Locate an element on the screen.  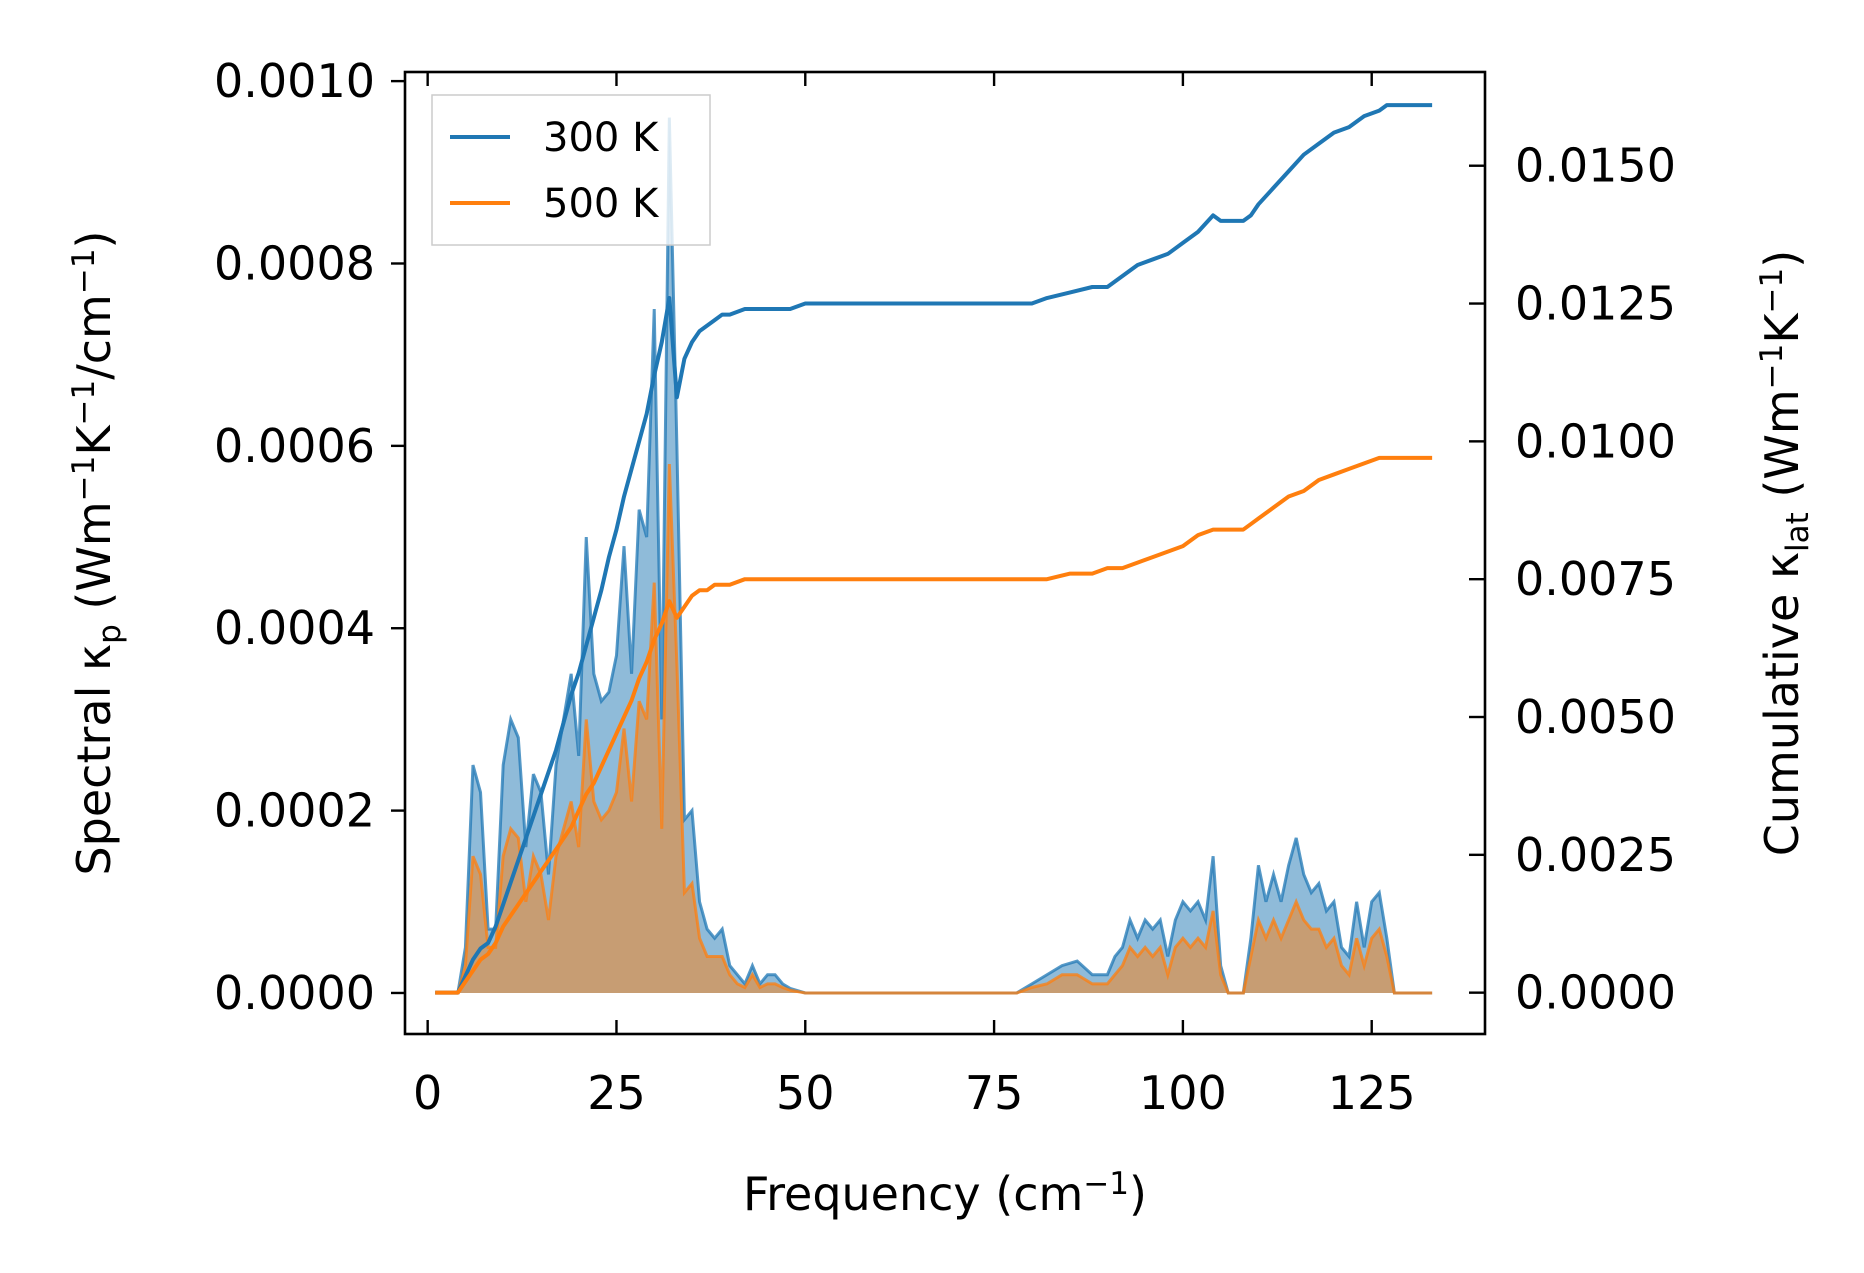
y-right-tick-label: 0.0000 is located at coordinates (1595, 993).